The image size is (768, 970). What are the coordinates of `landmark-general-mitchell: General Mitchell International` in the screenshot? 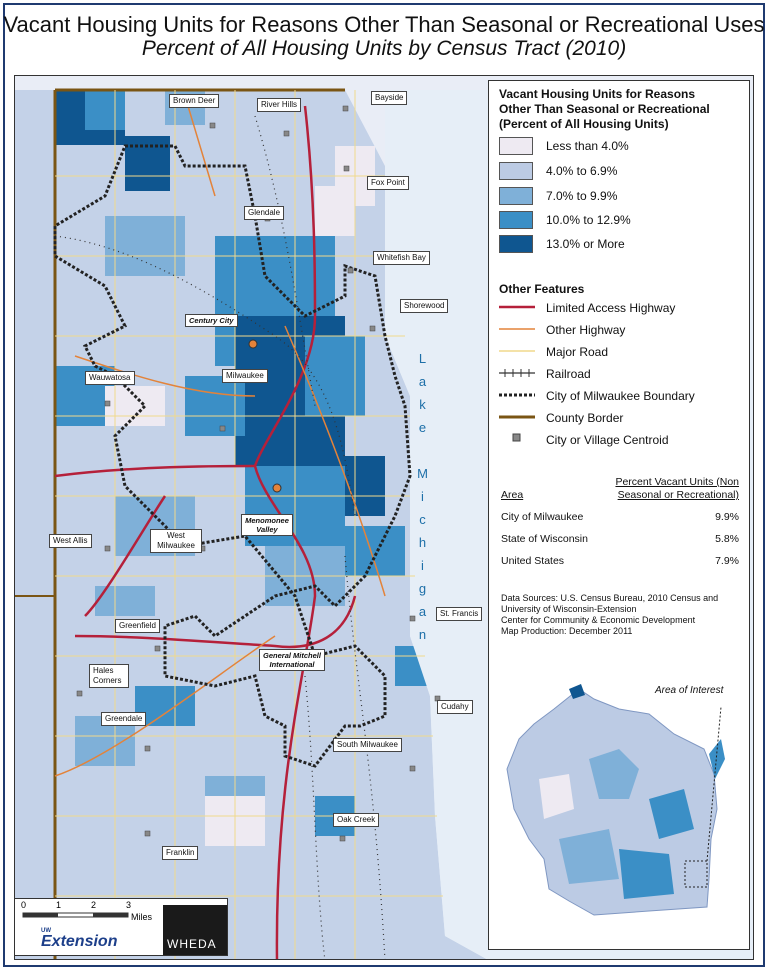 It's located at (292, 660).